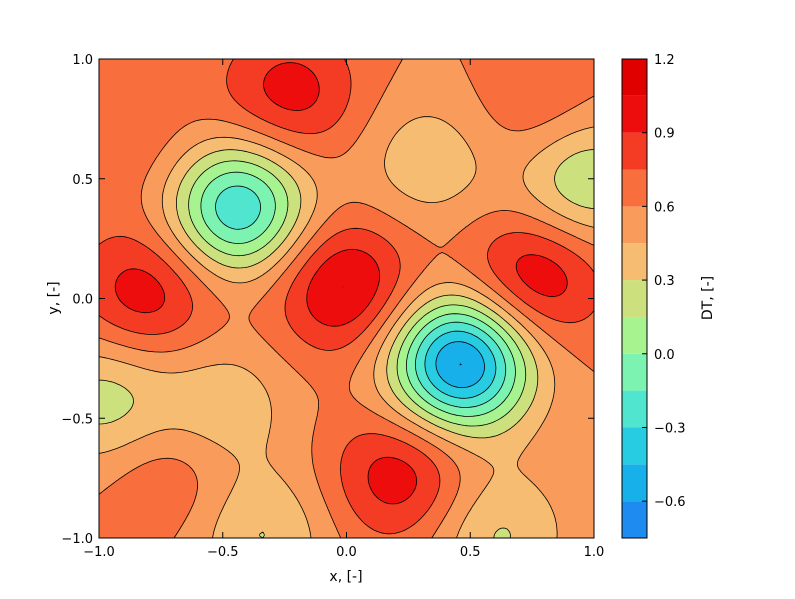 The image size is (795, 599). What do you see at coordinates (346, 552) in the screenshot?
I see `x-tick-label: 0.0` at bounding box center [346, 552].